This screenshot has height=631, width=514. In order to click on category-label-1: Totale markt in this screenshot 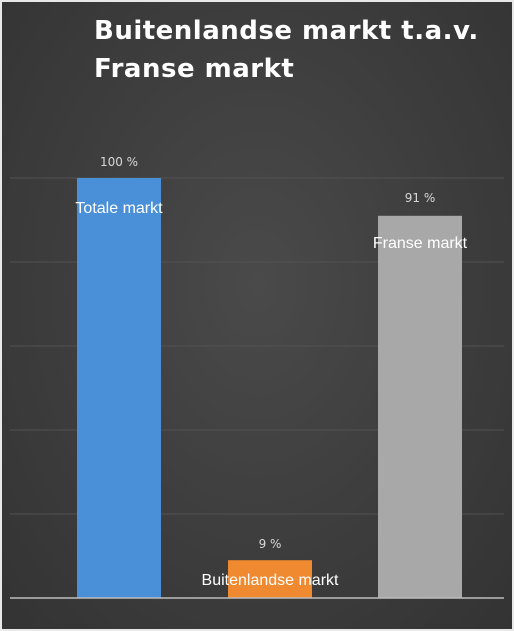, I will do `click(119, 208)`.